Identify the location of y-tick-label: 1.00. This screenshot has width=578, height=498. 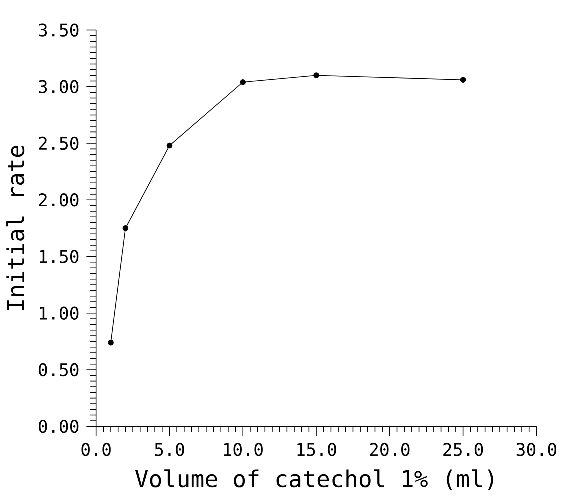
(59, 313).